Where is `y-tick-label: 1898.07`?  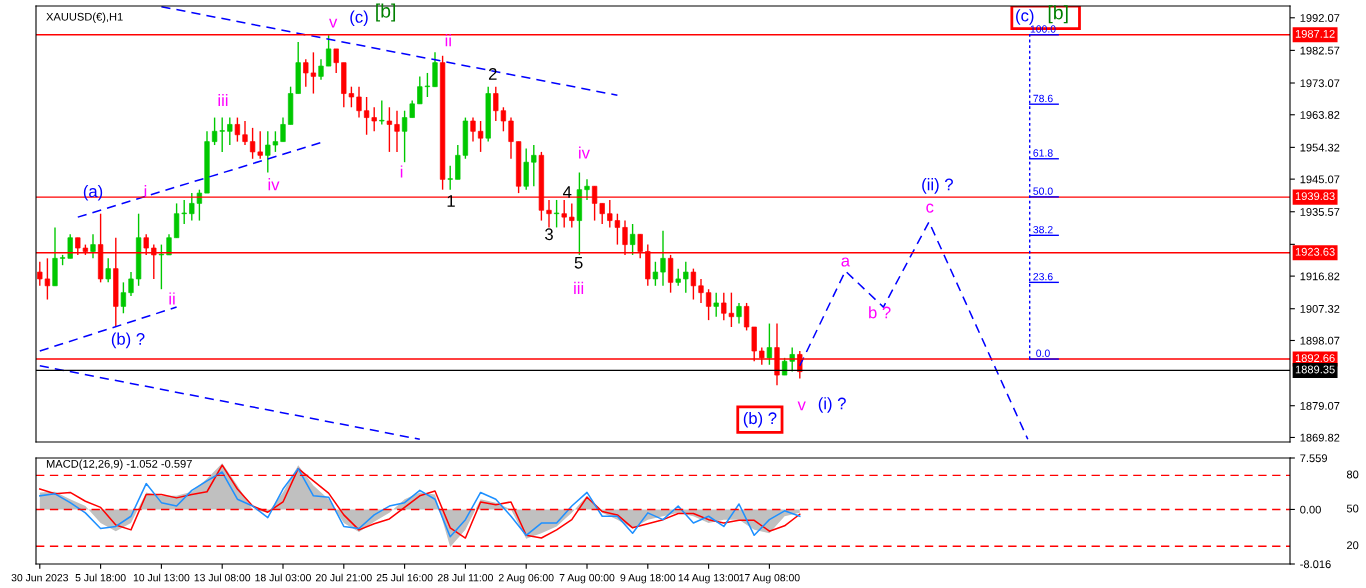
y-tick-label: 1898.07 is located at coordinates (1320, 340).